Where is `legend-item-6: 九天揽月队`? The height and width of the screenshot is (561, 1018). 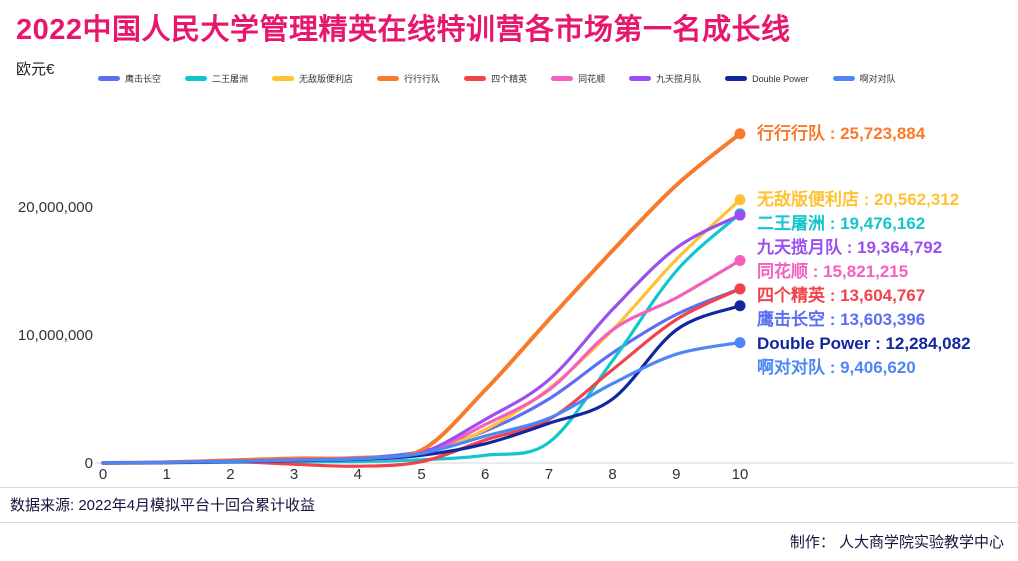 legend-item-6: 九天揽月队 is located at coordinates (665, 78).